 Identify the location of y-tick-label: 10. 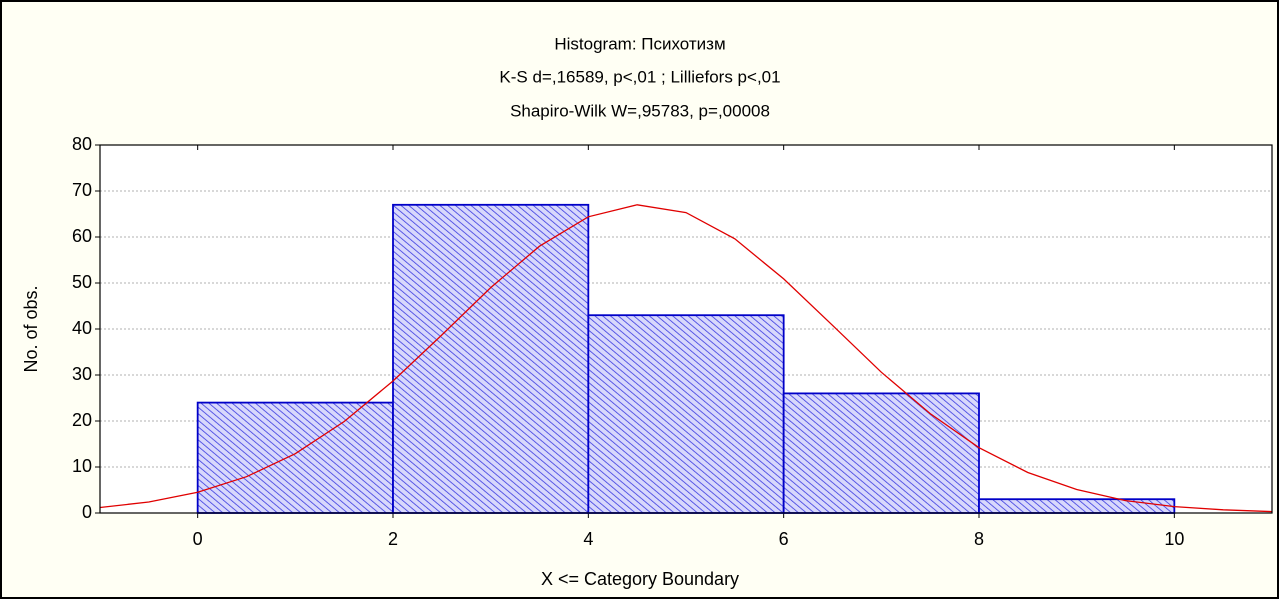
(82, 466).